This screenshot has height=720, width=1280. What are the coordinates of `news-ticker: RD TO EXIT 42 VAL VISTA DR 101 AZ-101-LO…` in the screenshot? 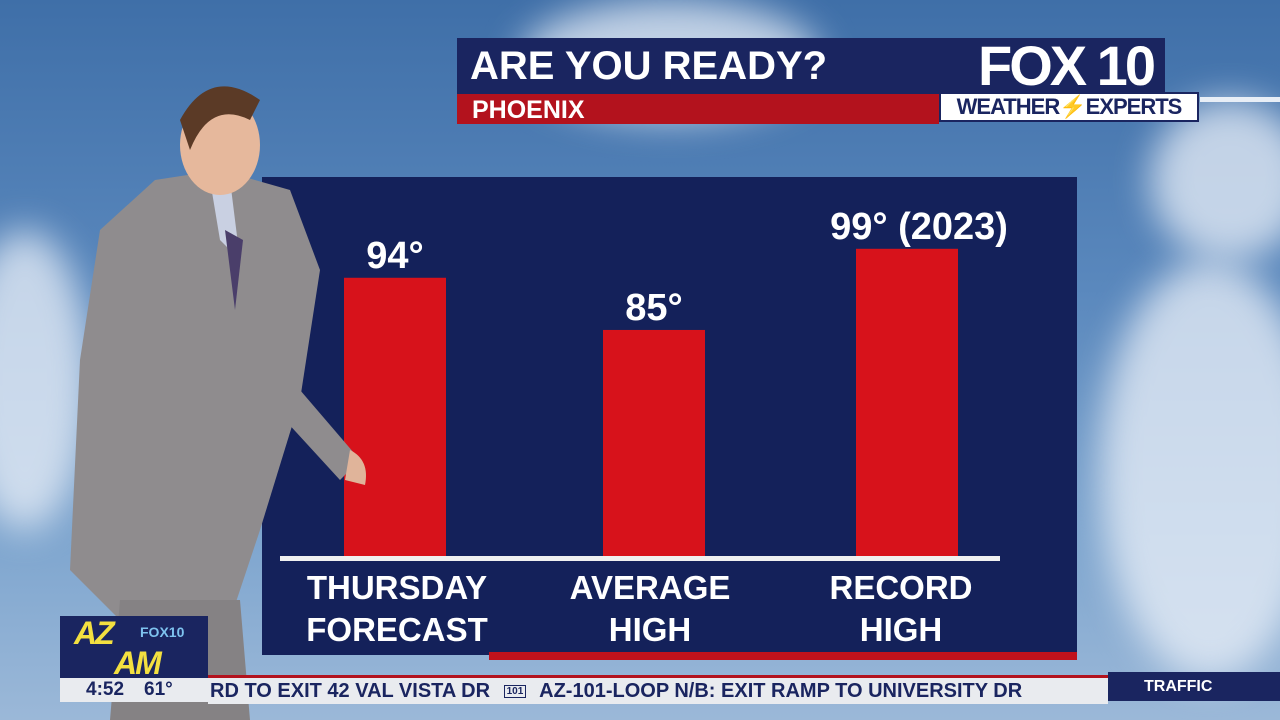 It's located at (658, 689).